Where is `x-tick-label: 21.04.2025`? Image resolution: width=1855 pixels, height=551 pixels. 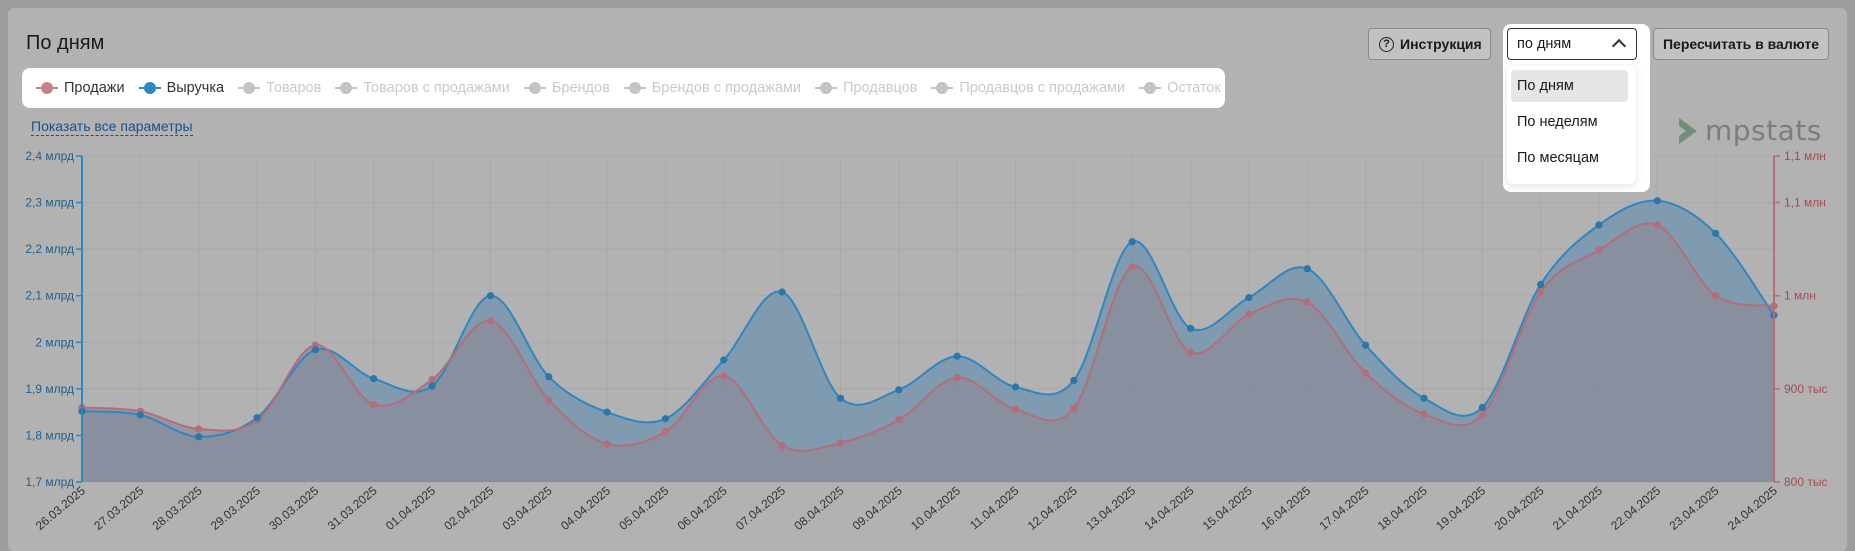
x-tick-label: 21.04.2025 is located at coordinates (1577, 508).